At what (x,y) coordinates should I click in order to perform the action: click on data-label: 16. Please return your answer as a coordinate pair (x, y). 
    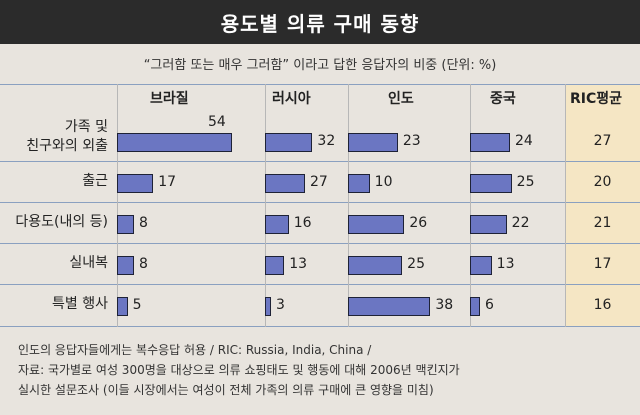
    Looking at the image, I should click on (302, 223).